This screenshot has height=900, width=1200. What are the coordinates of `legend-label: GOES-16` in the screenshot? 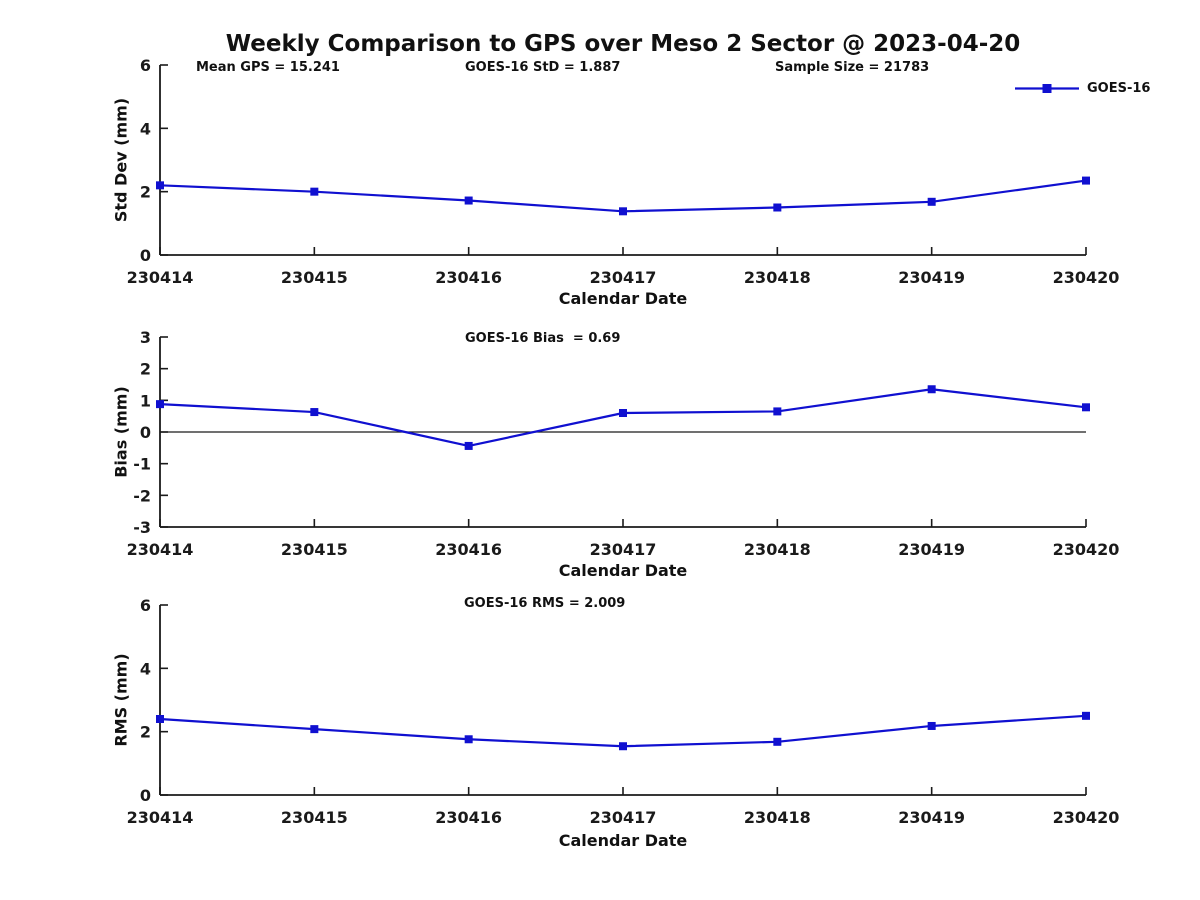 It's located at (1119, 88).